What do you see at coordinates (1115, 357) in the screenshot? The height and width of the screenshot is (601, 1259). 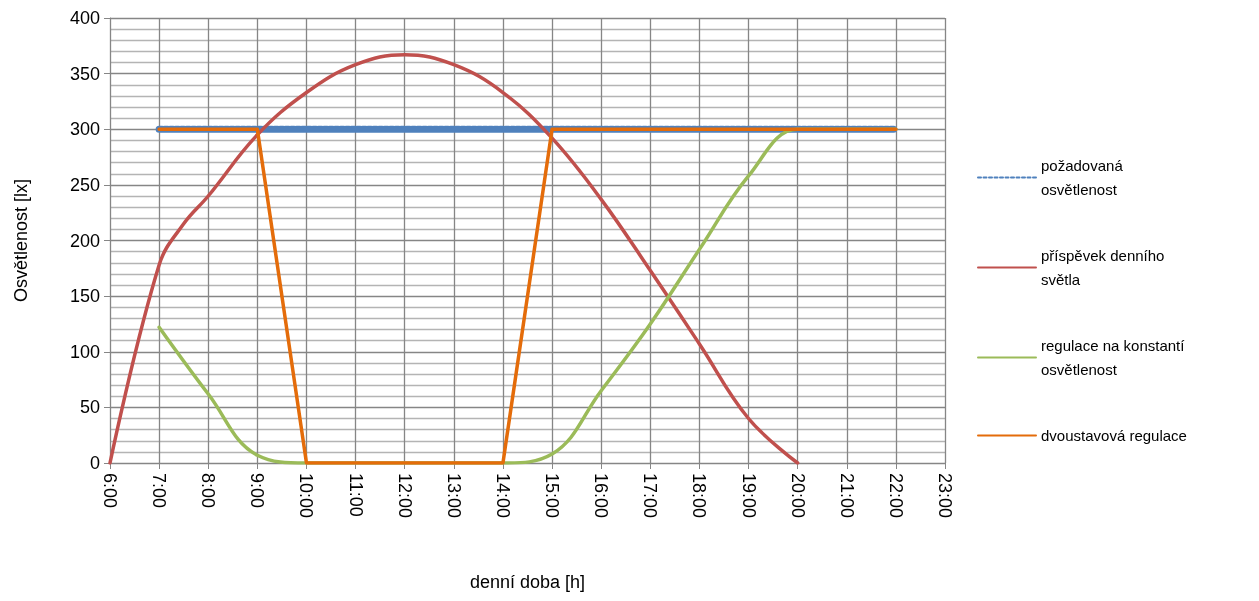 I see `legend-label: regulace na konstantí osvětlenost` at bounding box center [1115, 357].